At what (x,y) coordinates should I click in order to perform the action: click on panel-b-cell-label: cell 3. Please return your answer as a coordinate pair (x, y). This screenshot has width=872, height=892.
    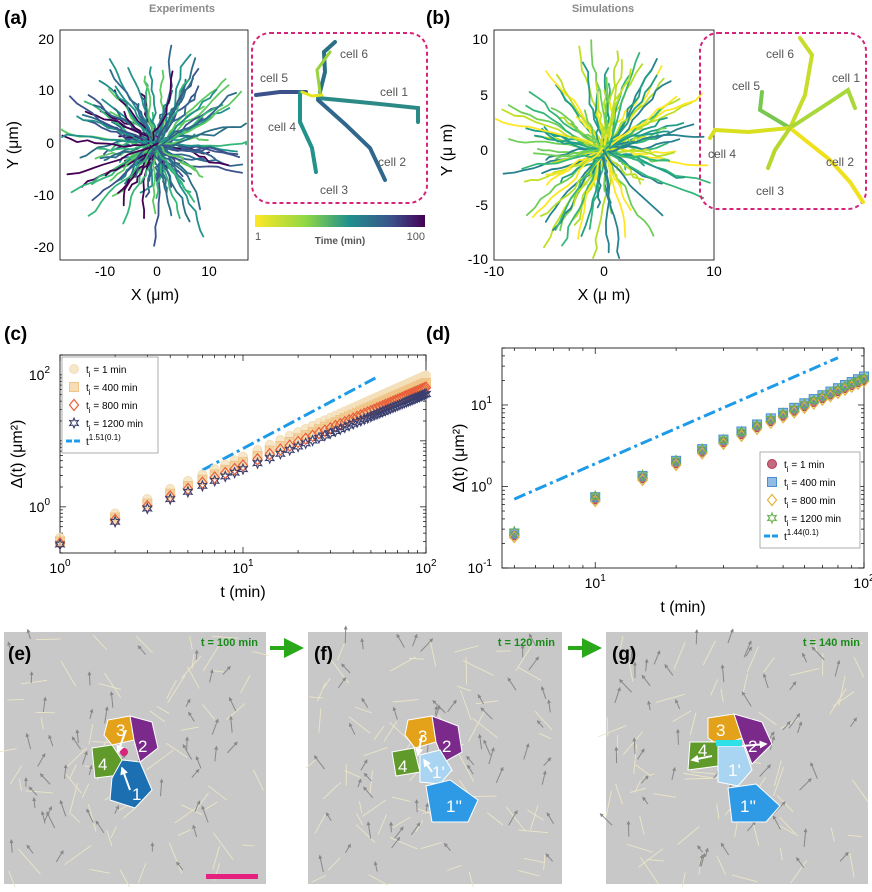
    Looking at the image, I should click on (770, 191).